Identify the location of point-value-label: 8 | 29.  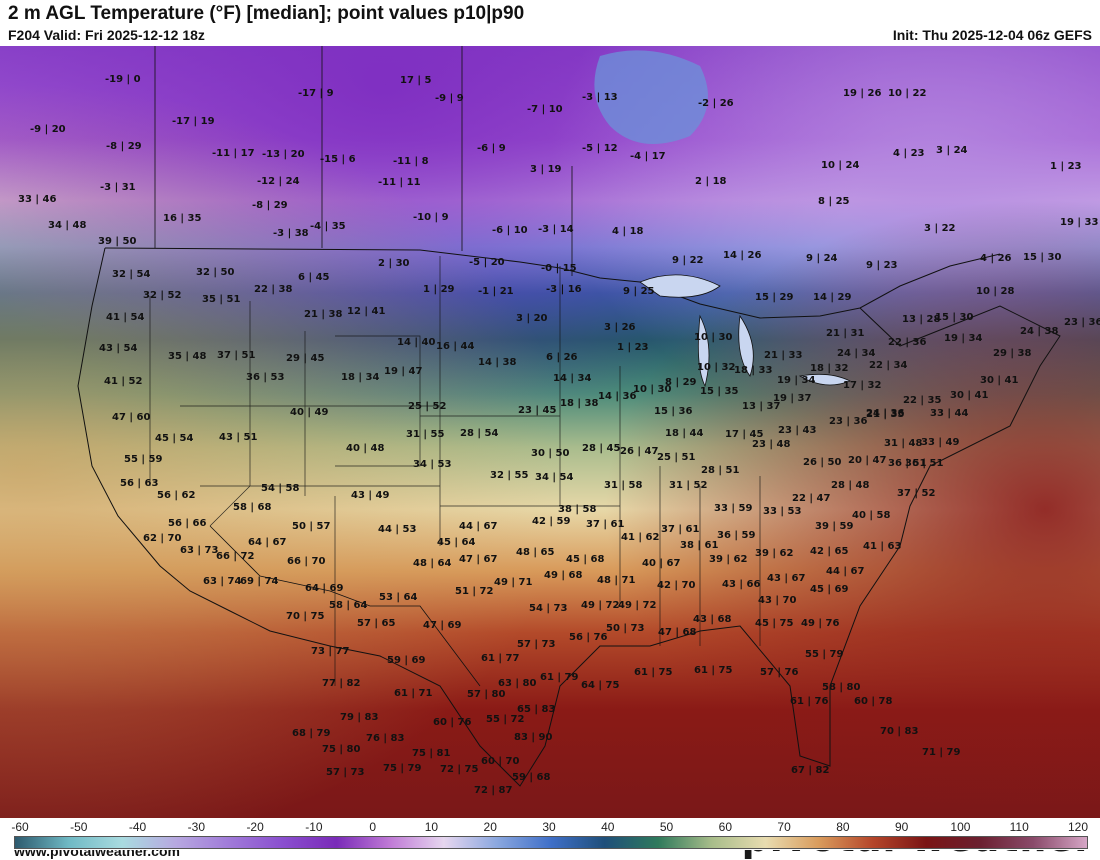
(681, 382).